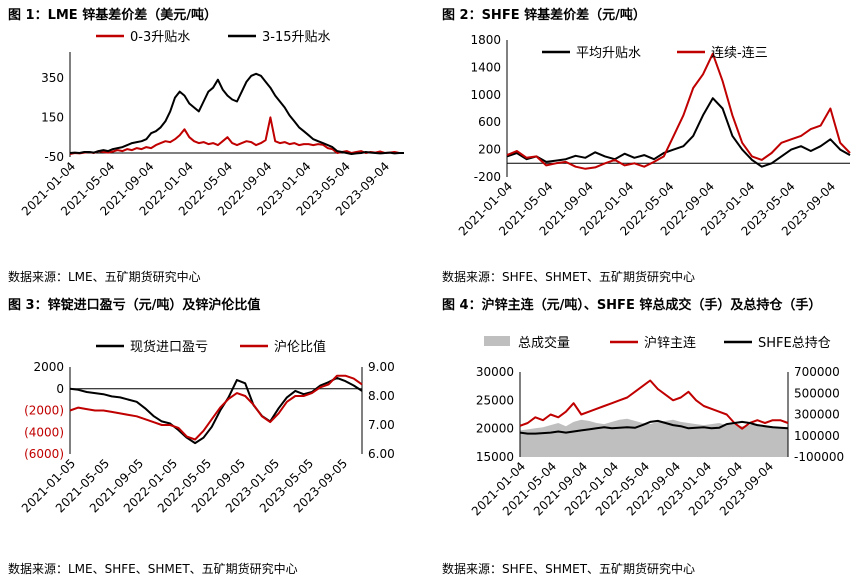 Image resolution: width=865 pixels, height=579 pixels. Describe the element at coordinates (817, 436) in the screenshot. I see `y-tick-right-3: 100000` at that location.